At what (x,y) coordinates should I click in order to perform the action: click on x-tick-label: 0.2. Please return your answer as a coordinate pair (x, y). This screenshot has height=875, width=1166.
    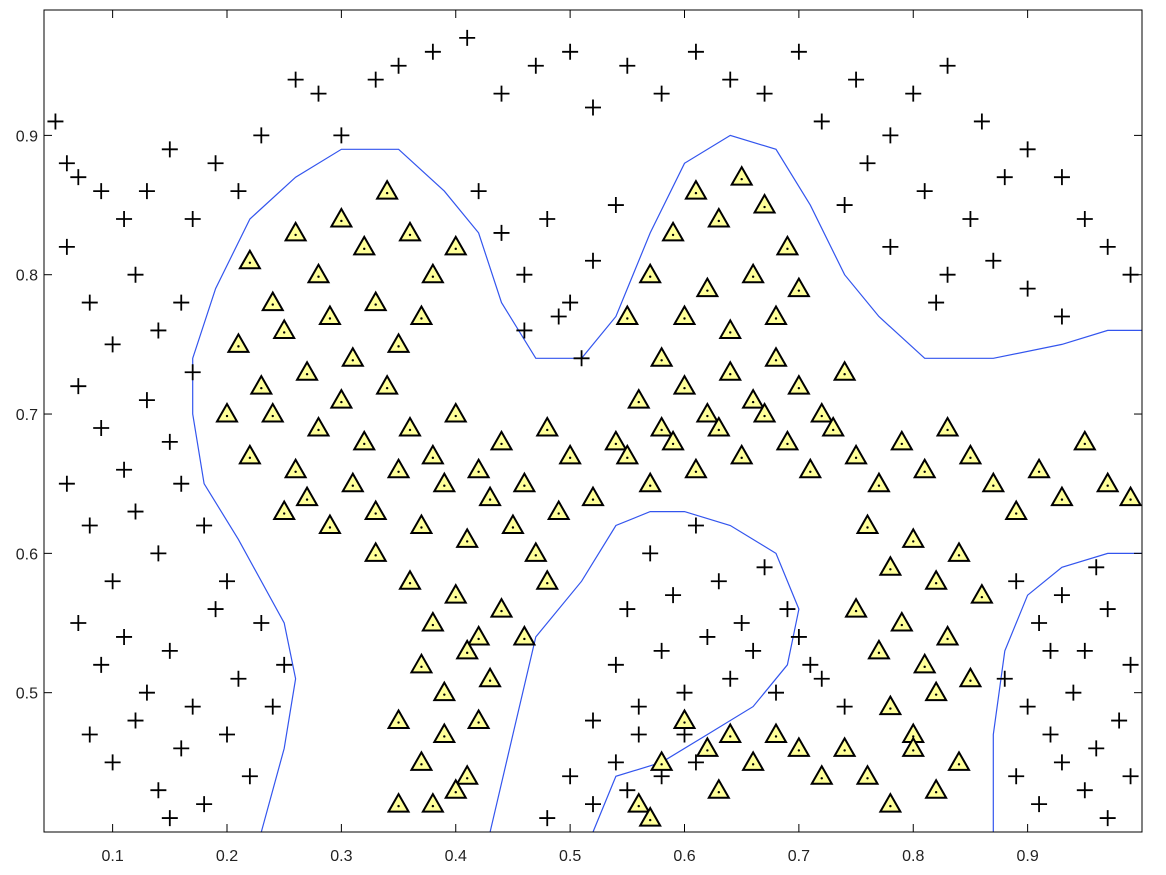
    Looking at the image, I should click on (227, 856).